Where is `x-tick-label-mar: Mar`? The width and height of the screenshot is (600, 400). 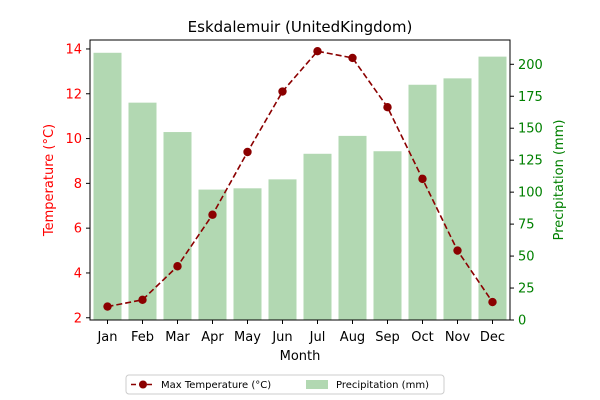
x-tick-label-mar: Mar is located at coordinates (177, 337).